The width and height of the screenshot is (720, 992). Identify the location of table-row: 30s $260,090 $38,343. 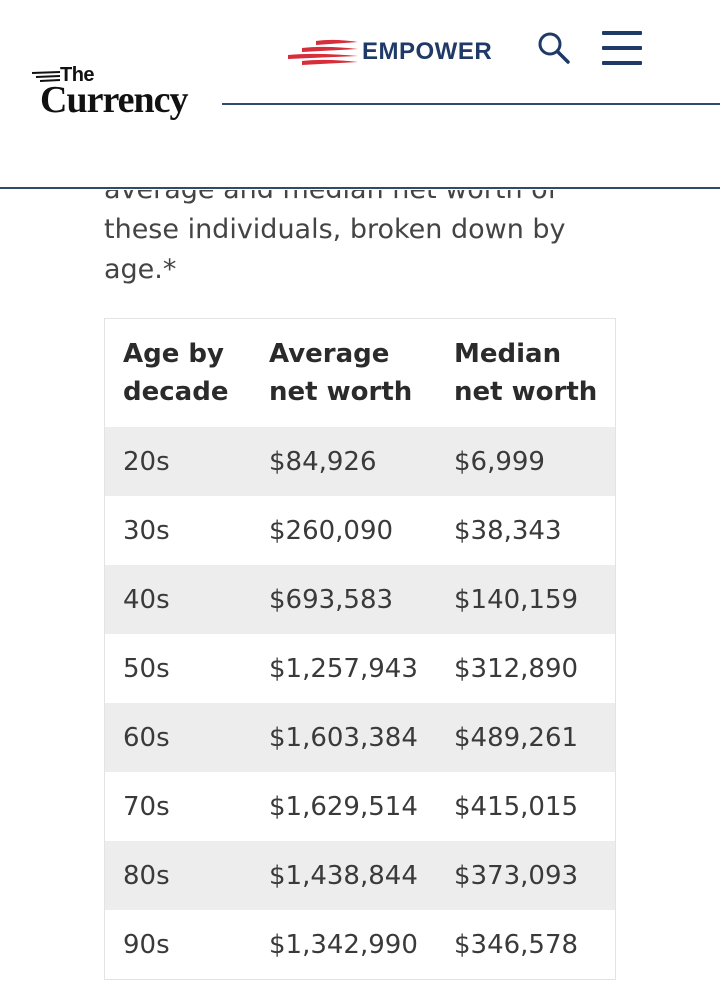
(360, 530).